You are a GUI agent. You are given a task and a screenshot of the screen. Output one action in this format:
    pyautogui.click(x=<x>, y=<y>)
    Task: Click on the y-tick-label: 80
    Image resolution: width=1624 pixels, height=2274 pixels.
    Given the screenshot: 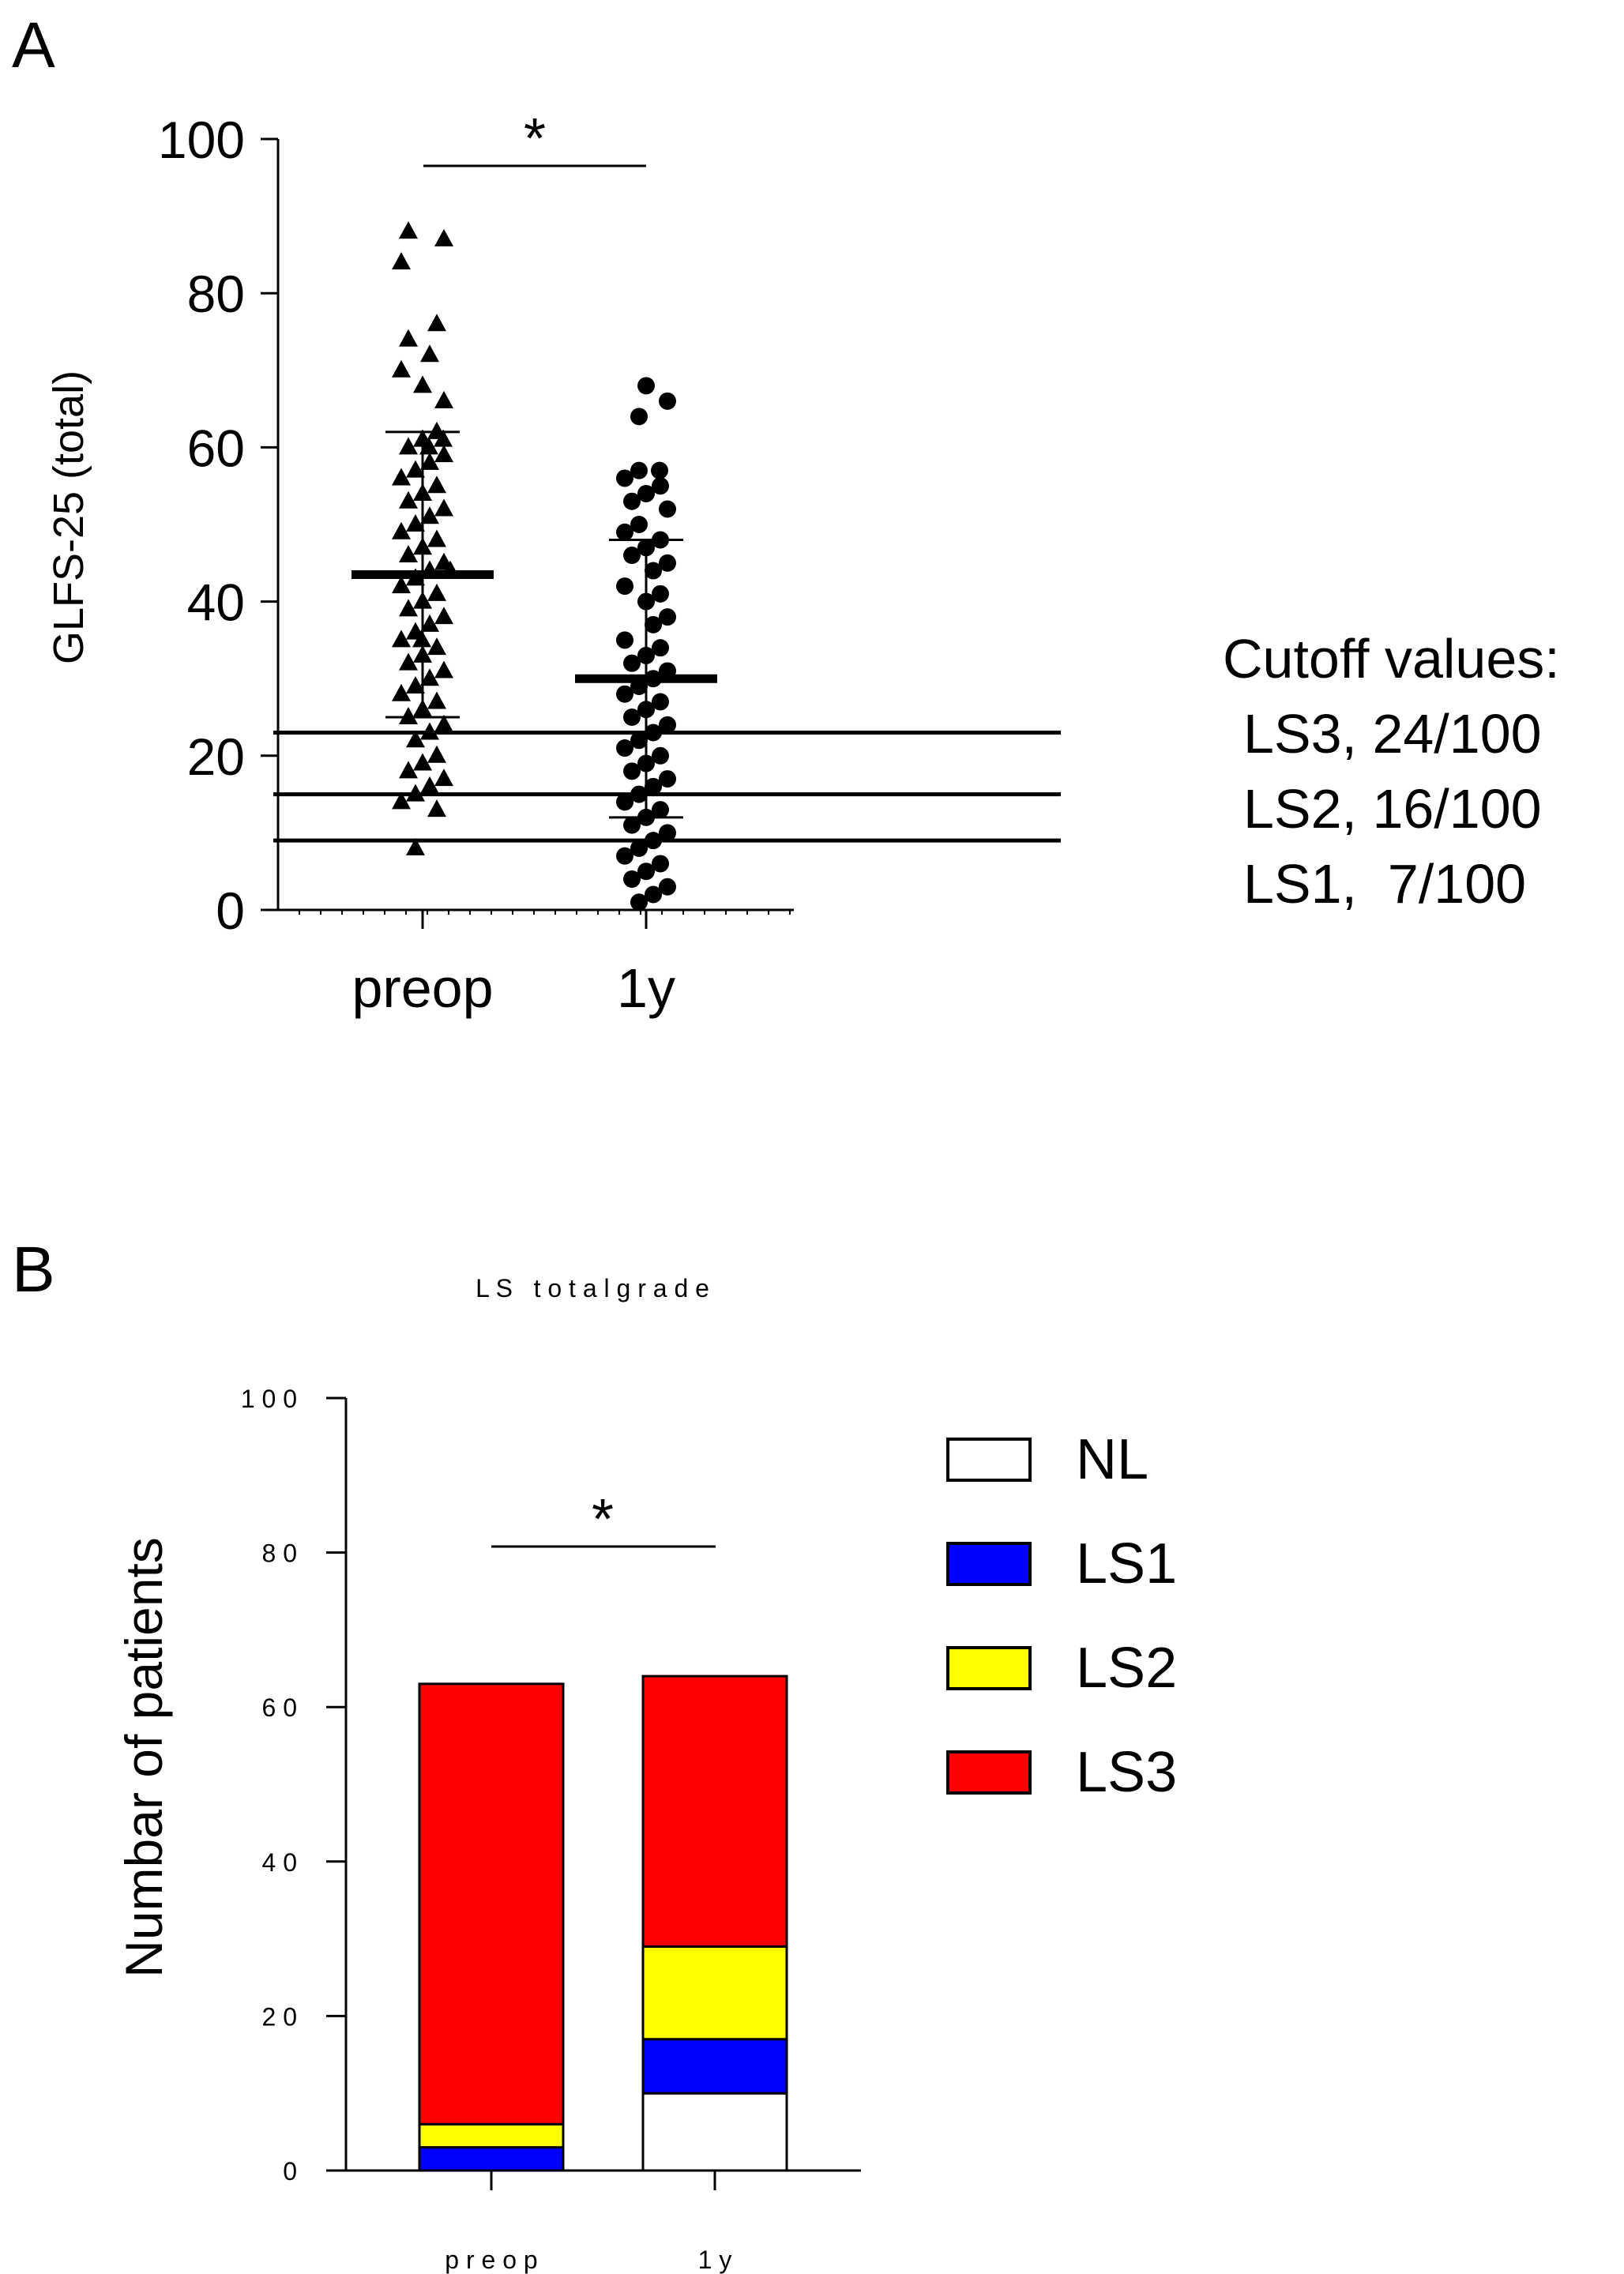 What is the action you would take?
    pyautogui.click(x=216, y=294)
    